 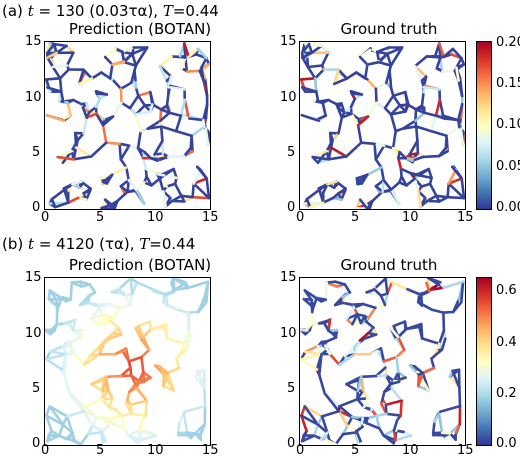 What do you see at coordinates (127, 361) in the screenshot?
I see `panel-b-prediction-plot` at bounding box center [127, 361].